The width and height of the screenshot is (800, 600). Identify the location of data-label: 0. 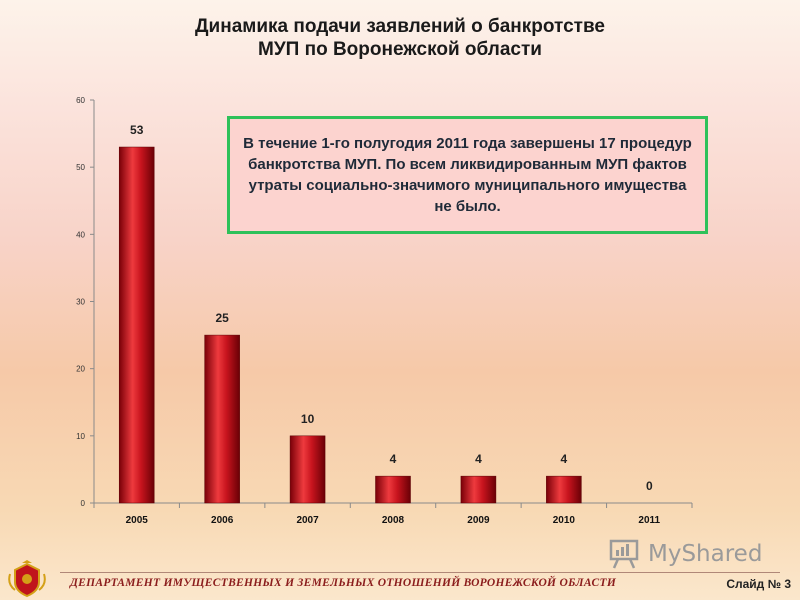
(649, 486).